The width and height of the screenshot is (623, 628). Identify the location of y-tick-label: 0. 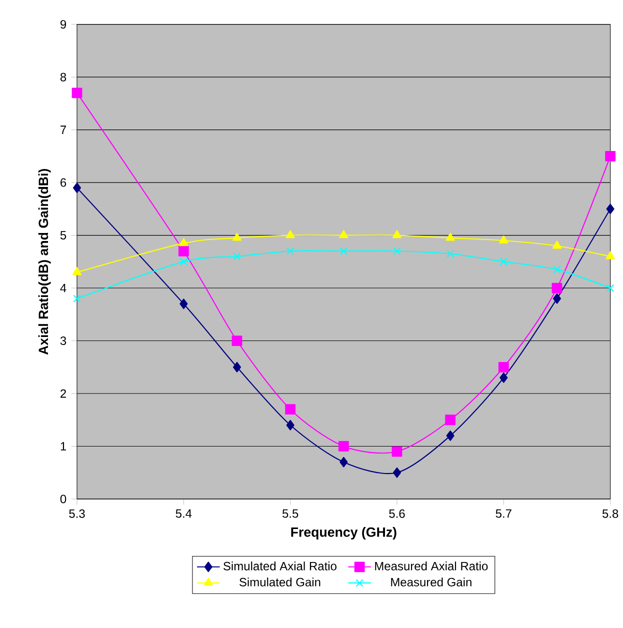
(63, 499).